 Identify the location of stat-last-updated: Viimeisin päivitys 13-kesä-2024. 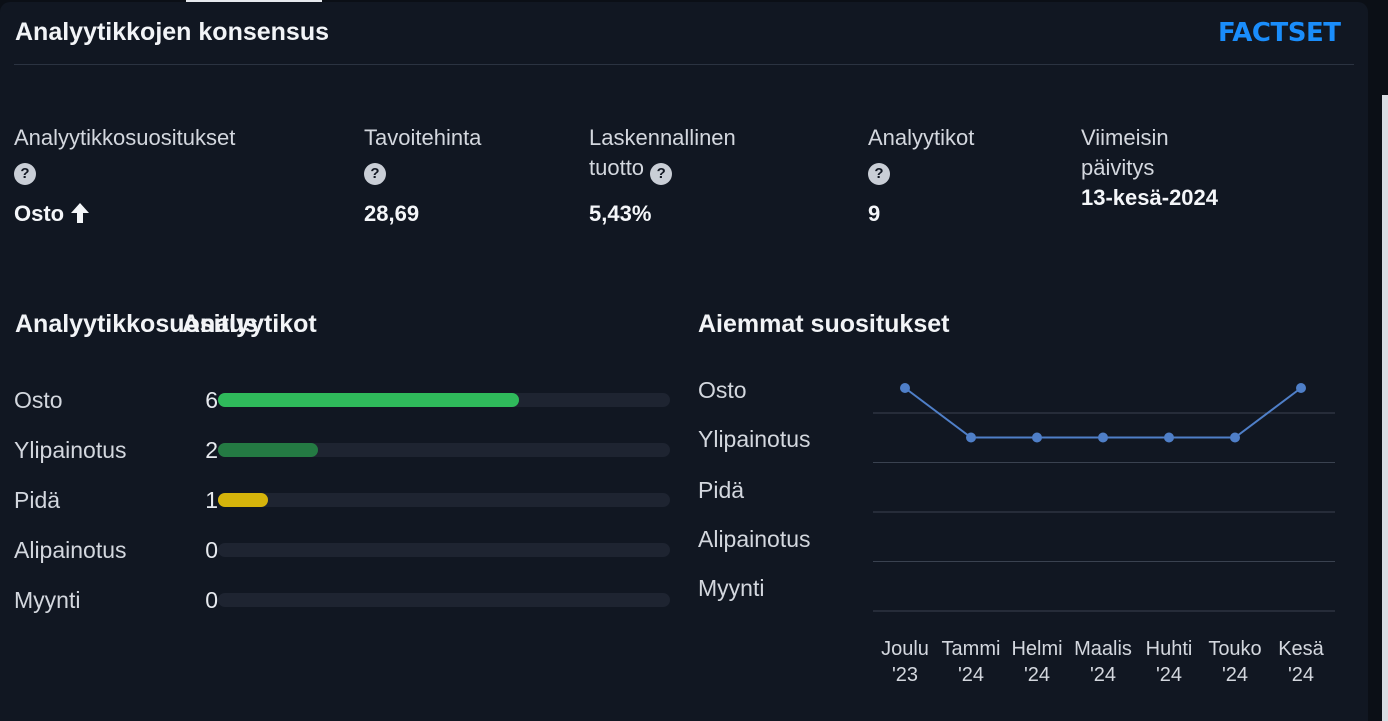
(1151, 168).